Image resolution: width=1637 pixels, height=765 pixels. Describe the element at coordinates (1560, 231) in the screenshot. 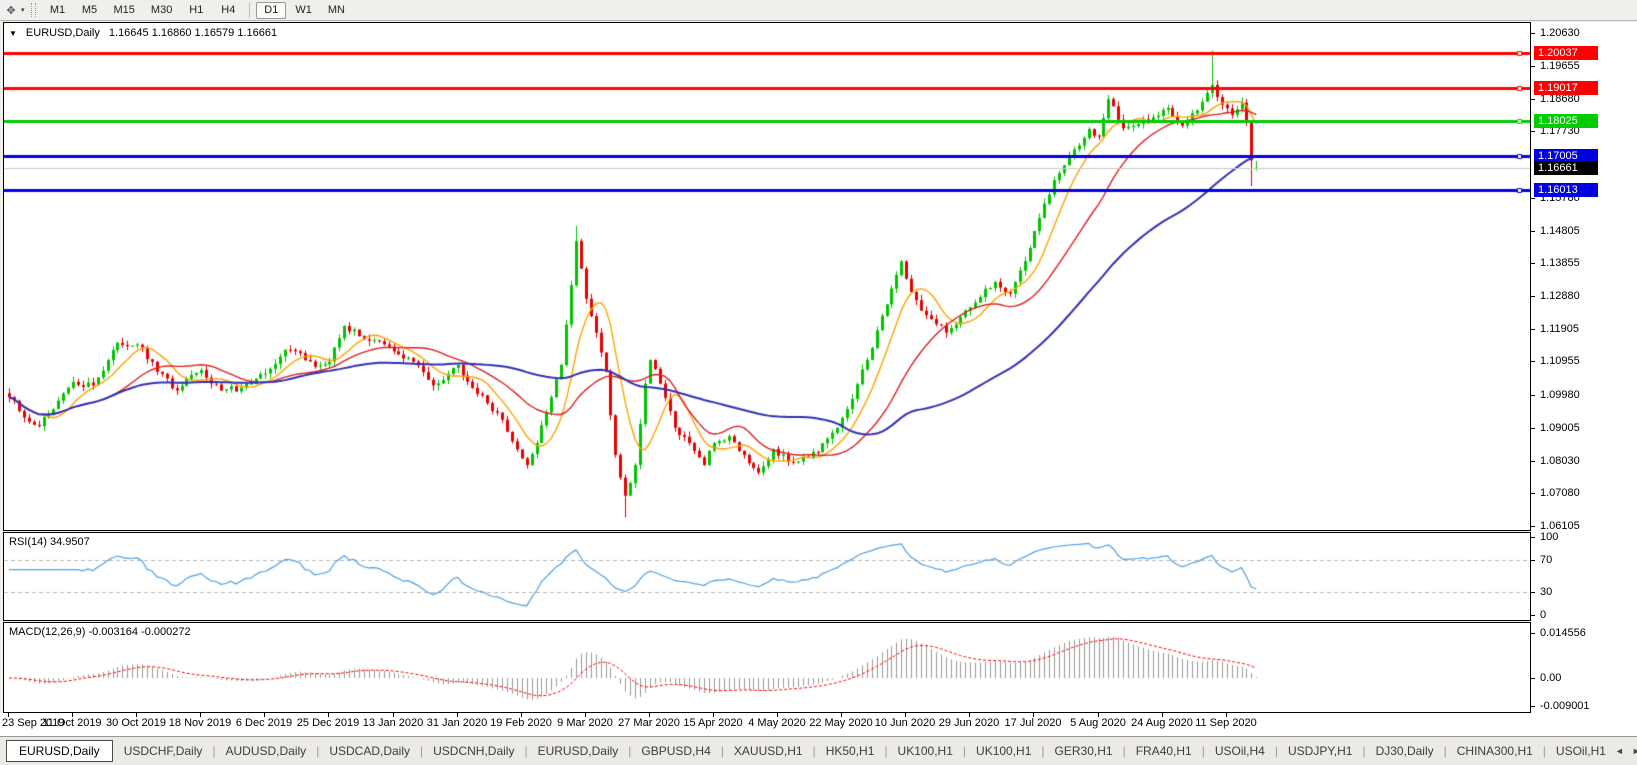

I see `price-tick-label: 1.14805` at that location.